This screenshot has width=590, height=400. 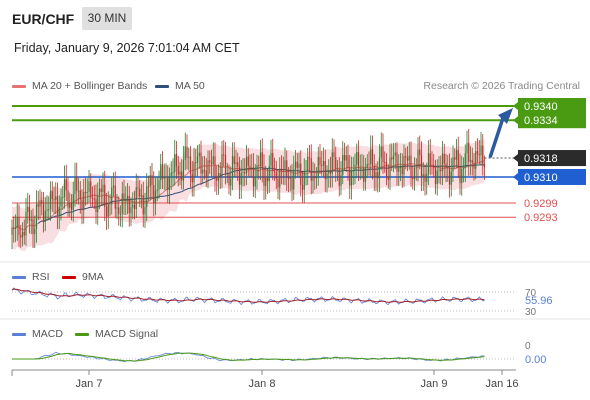 I want to click on forecast-arrow-head, so click(x=505, y=116).